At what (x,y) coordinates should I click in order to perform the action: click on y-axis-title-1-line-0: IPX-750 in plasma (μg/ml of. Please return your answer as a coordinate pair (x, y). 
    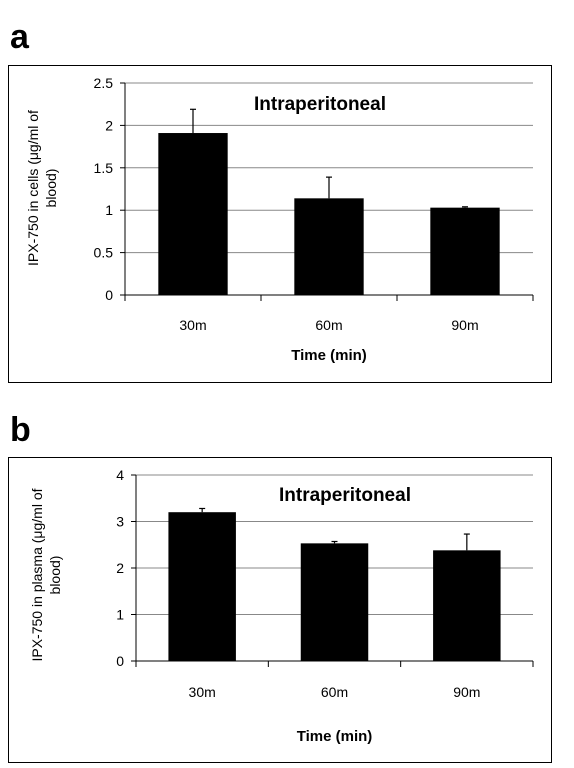
    Looking at the image, I should click on (37, 574).